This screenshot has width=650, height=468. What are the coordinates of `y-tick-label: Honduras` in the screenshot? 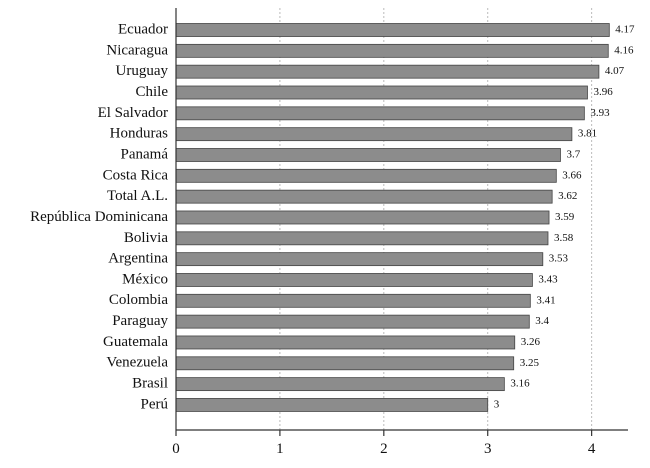 It's located at (139, 134).